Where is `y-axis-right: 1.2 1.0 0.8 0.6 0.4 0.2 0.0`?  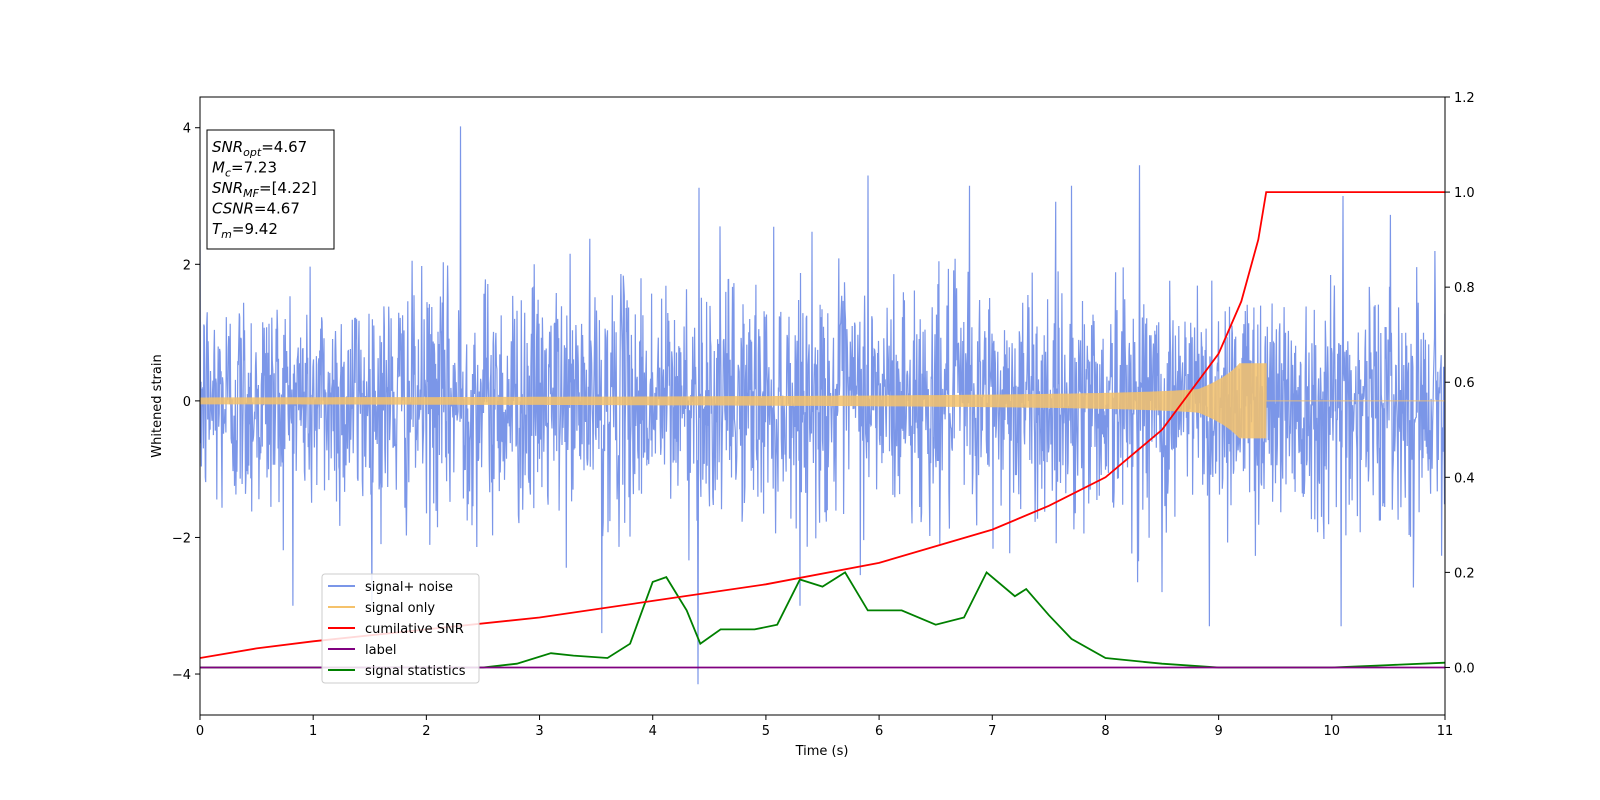 y-axis-right: 1.2 1.0 0.8 0.6 0.4 0.2 0.0 is located at coordinates (1460, 383).